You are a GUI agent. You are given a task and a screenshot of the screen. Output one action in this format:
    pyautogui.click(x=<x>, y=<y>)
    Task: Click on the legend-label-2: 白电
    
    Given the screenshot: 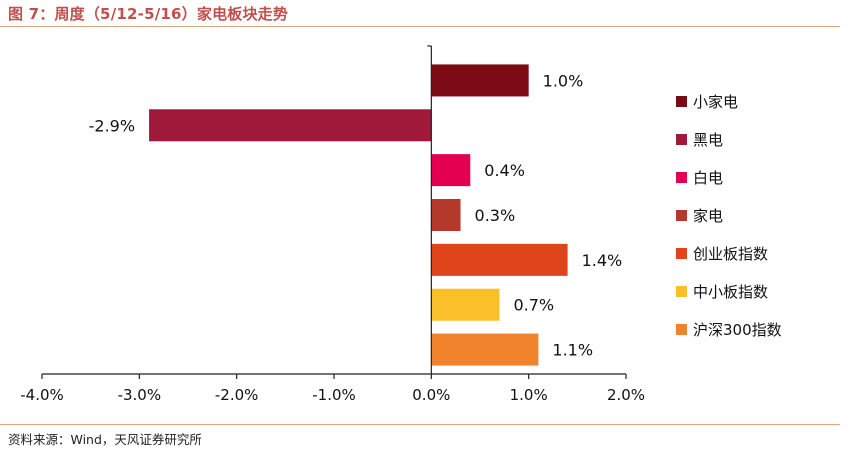 What is the action you would take?
    pyautogui.click(x=708, y=178)
    